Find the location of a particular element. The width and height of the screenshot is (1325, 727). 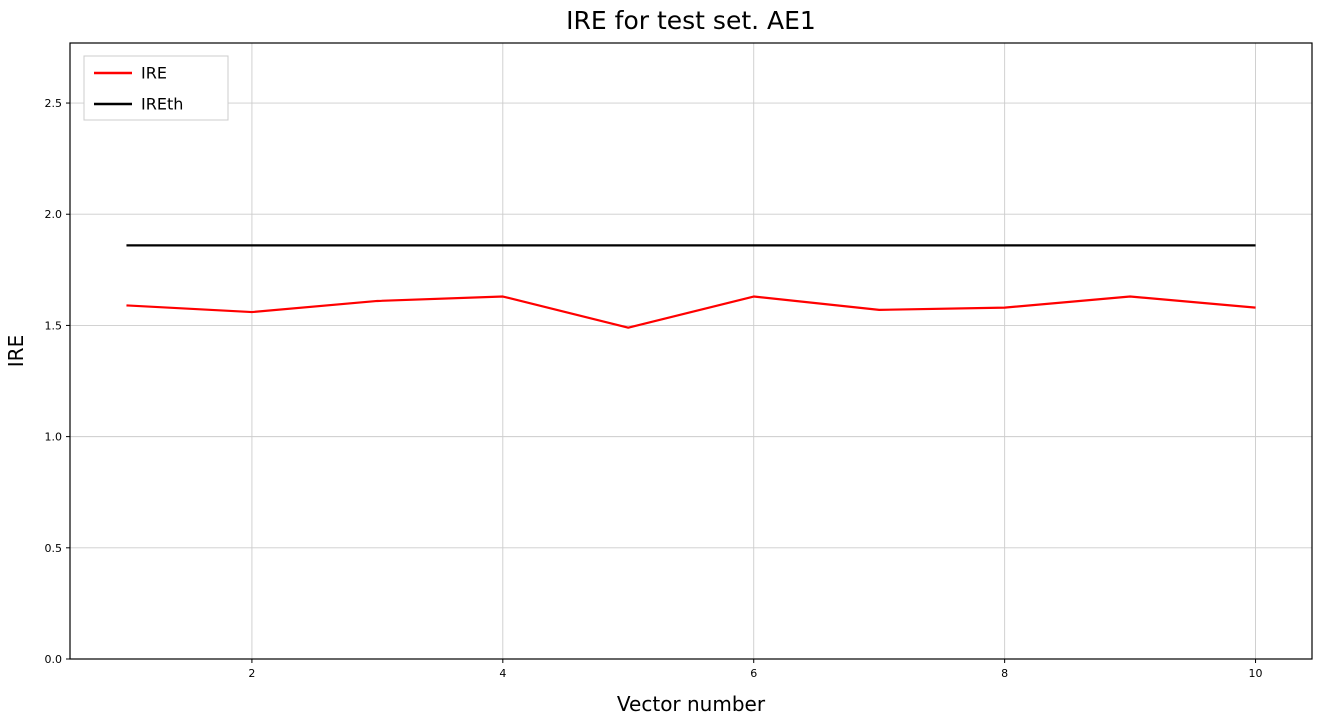

x-tick-label: 4 is located at coordinates (502, 673).